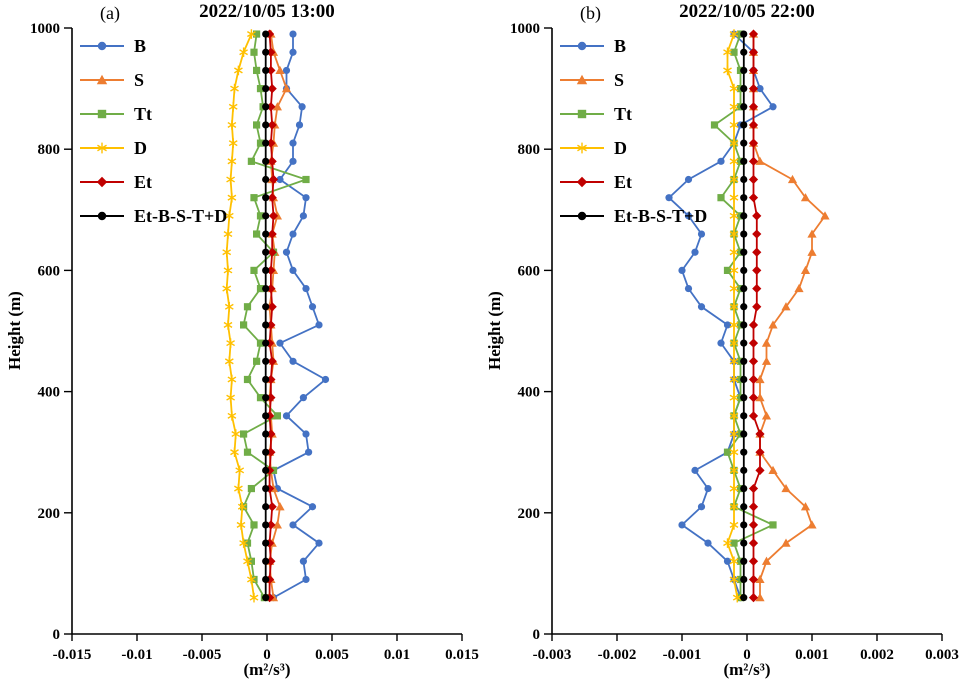 The height and width of the screenshot is (692, 960). Describe the element at coordinates (942, 655) in the screenshot. I see `svg-text: 0.003` at that location.